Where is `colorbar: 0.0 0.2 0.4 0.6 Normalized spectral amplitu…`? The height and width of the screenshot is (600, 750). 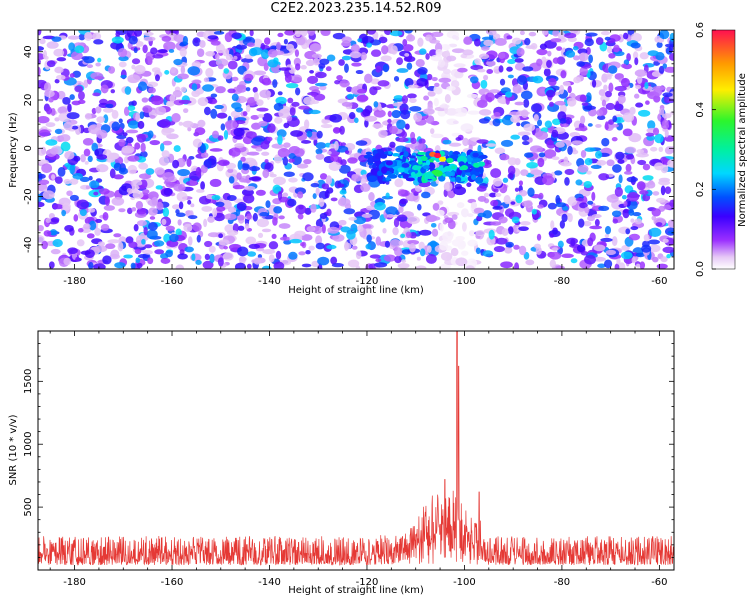
colorbar: 0.0 0.2 0.4 0.6 Normalized spectral amplitu… is located at coordinates (721, 149).